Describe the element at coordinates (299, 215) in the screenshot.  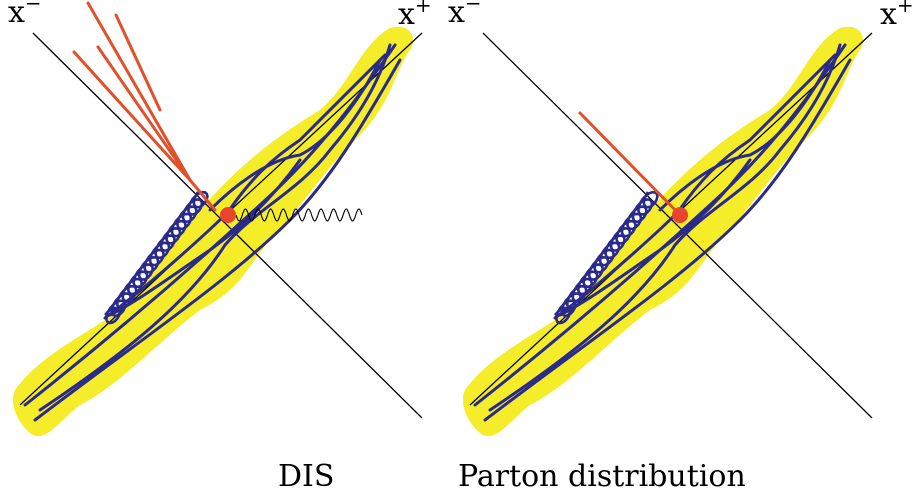
I see `photon-line` at that location.